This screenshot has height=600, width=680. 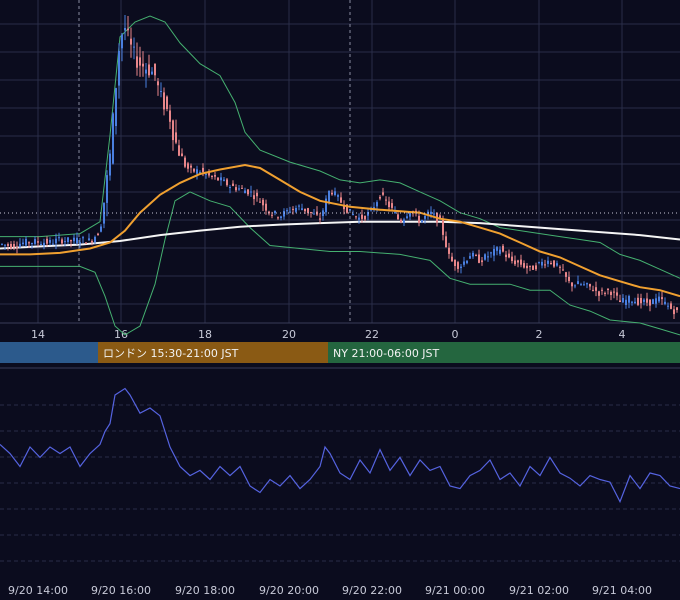 What do you see at coordinates (328, 334) in the screenshot?
I see `price-x-ticks: 14 16 18 20 22 0 2 4` at bounding box center [328, 334].